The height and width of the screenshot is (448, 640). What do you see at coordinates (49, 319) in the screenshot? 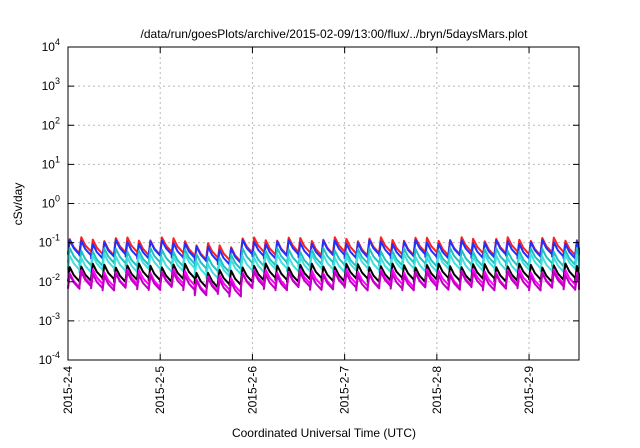
I see `y-tick-label: 10⁻³` at bounding box center [49, 319].